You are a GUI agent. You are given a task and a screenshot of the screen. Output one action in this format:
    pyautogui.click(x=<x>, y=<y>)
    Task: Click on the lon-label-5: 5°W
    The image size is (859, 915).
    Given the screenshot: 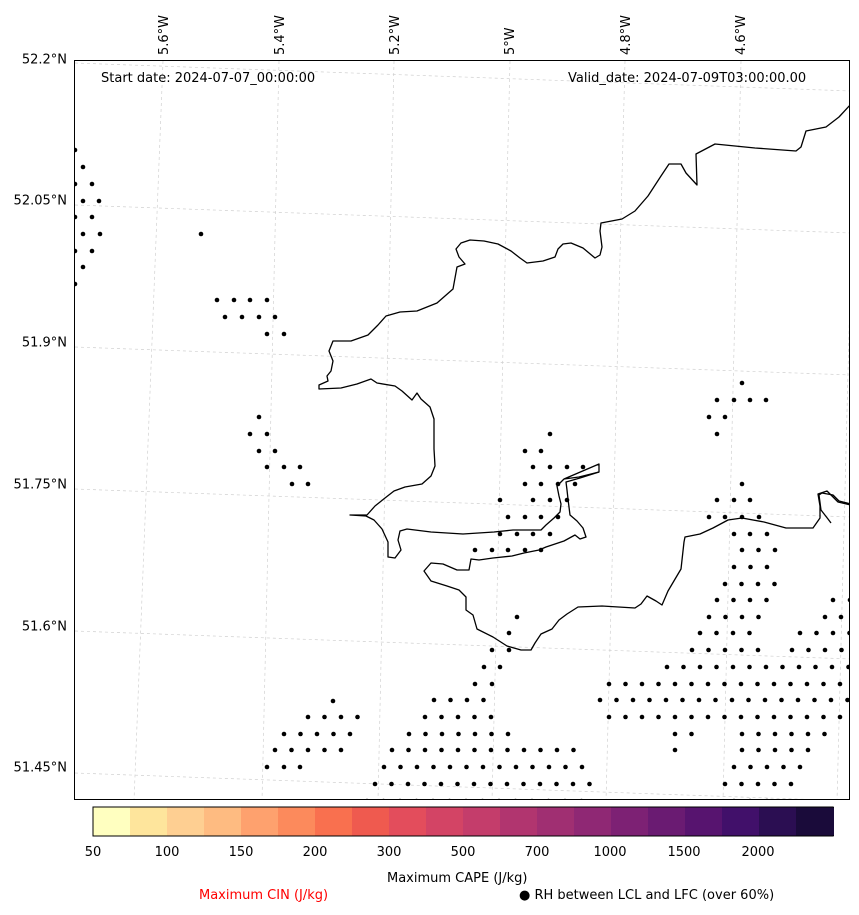 What is the action you would take?
    pyautogui.click(x=510, y=41)
    